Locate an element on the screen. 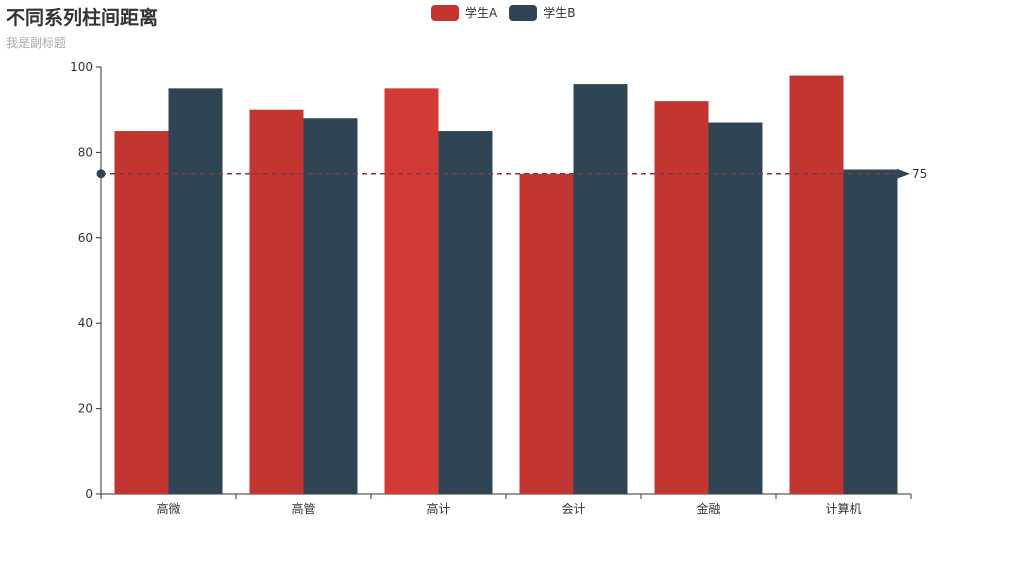 The height and width of the screenshot is (562, 1012). x-tick-label-1: 高管 is located at coordinates (303, 508).